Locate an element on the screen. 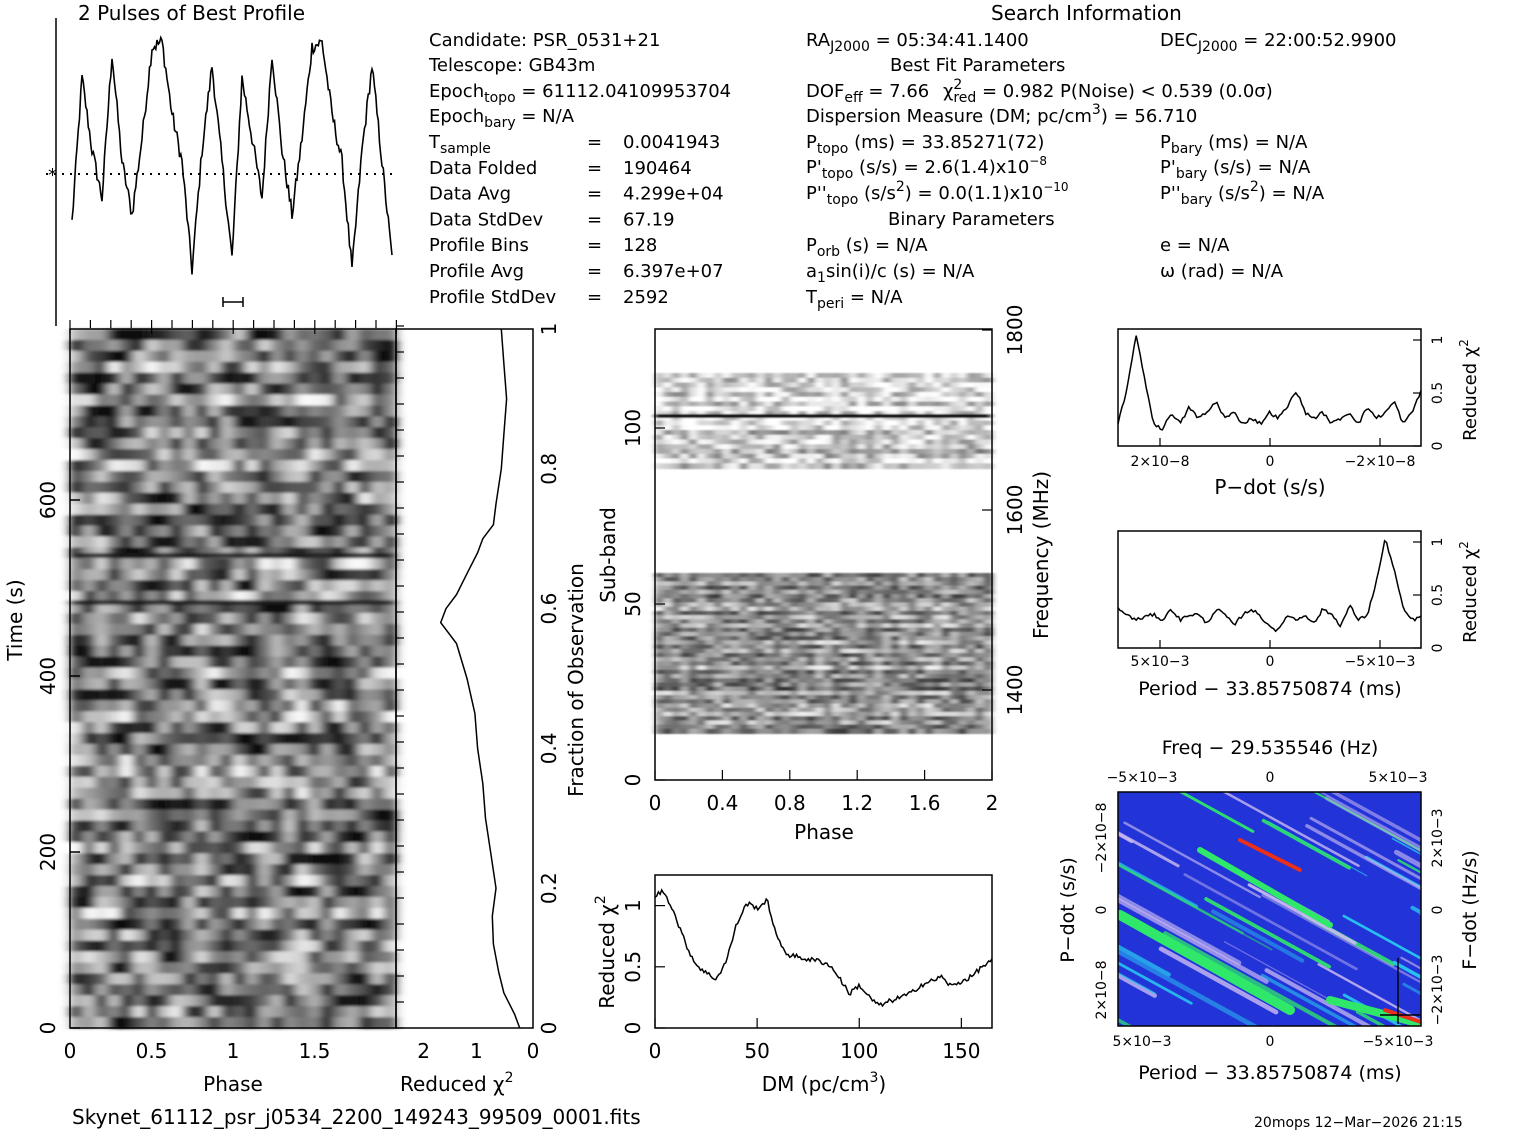  ptopo-sub: topo is located at coordinates (833, 149).